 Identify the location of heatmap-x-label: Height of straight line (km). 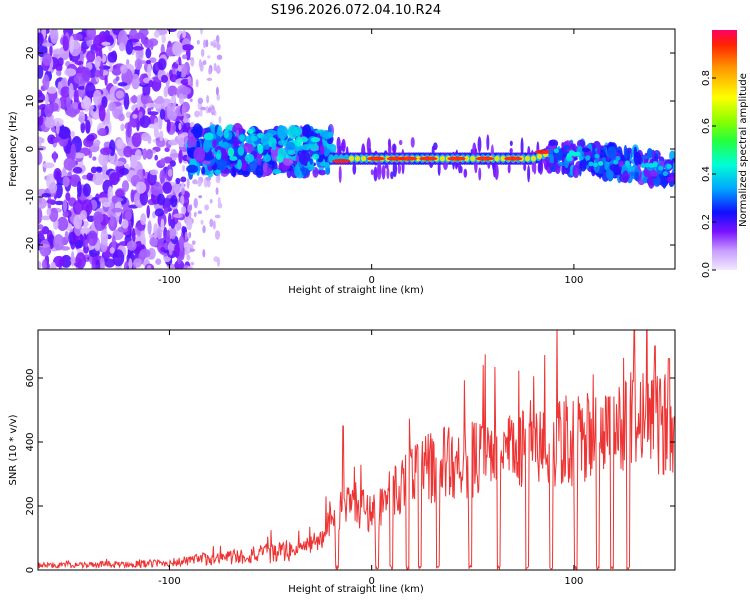
(356, 290).